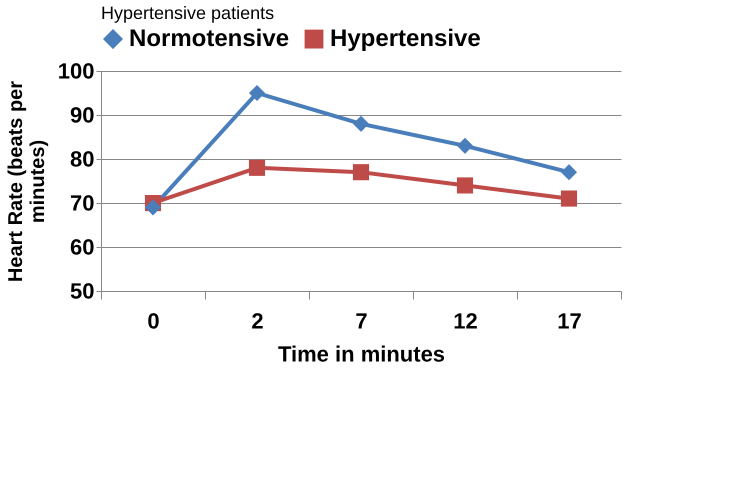 The image size is (747, 495). Describe the element at coordinates (82, 203) in the screenshot. I see `y-tick-label: 70` at that location.